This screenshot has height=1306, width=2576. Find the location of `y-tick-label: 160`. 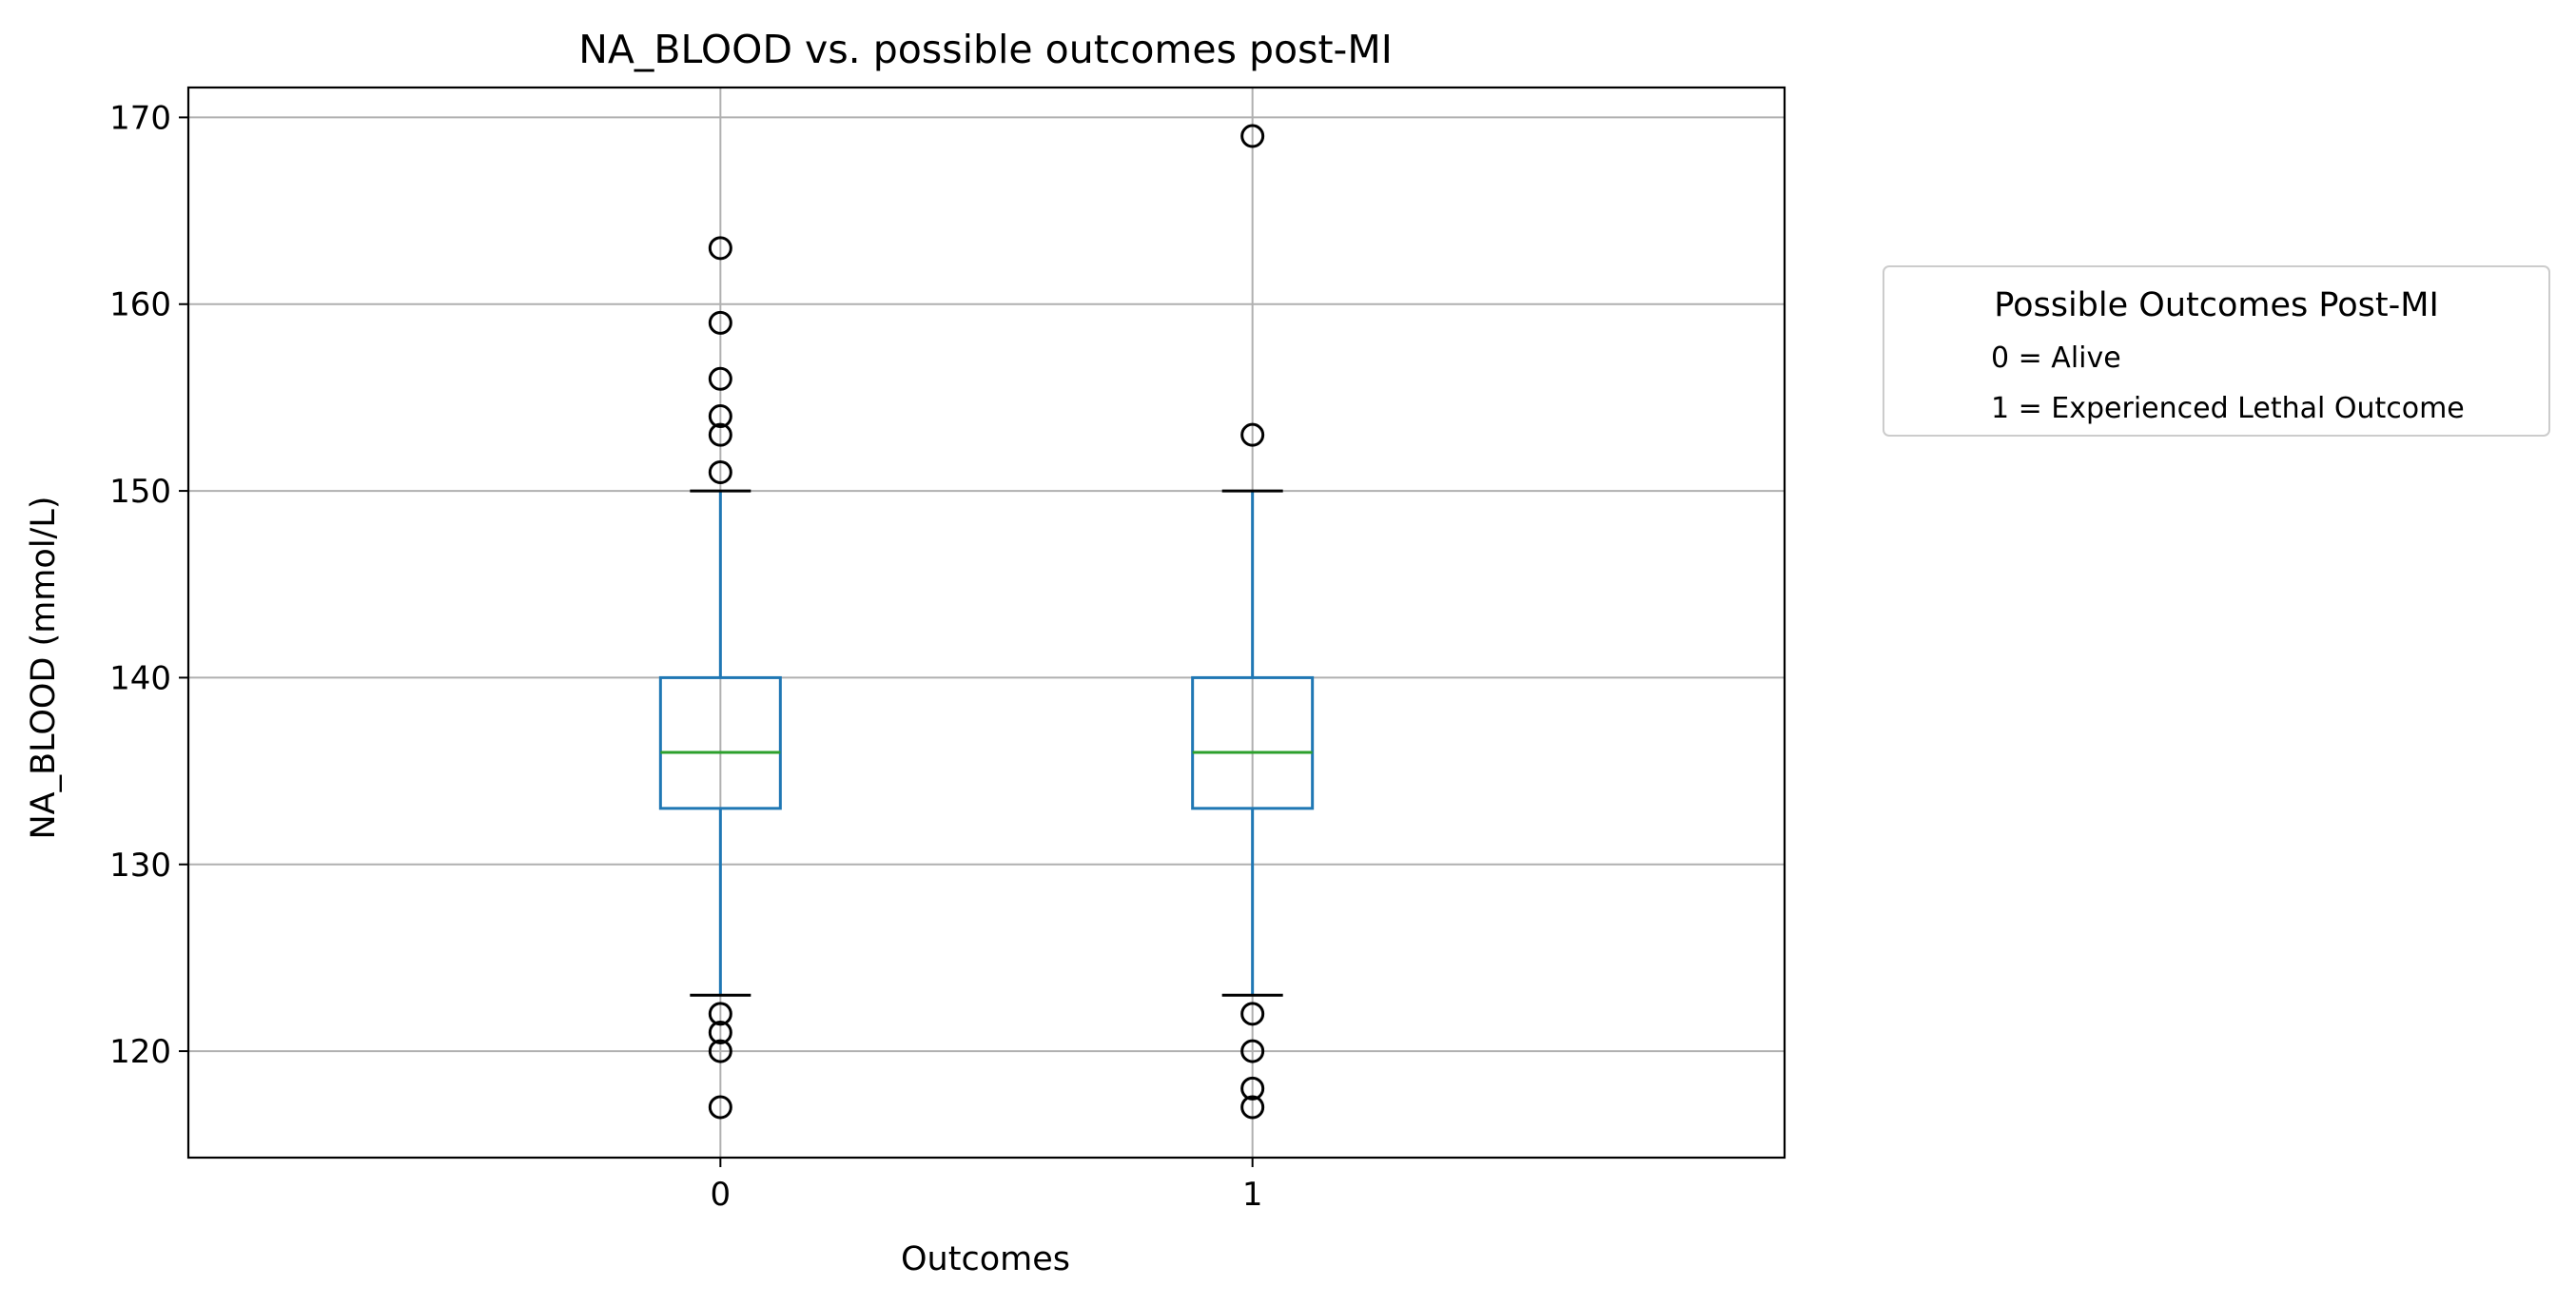

y-tick-label: 160 is located at coordinates (140, 305).